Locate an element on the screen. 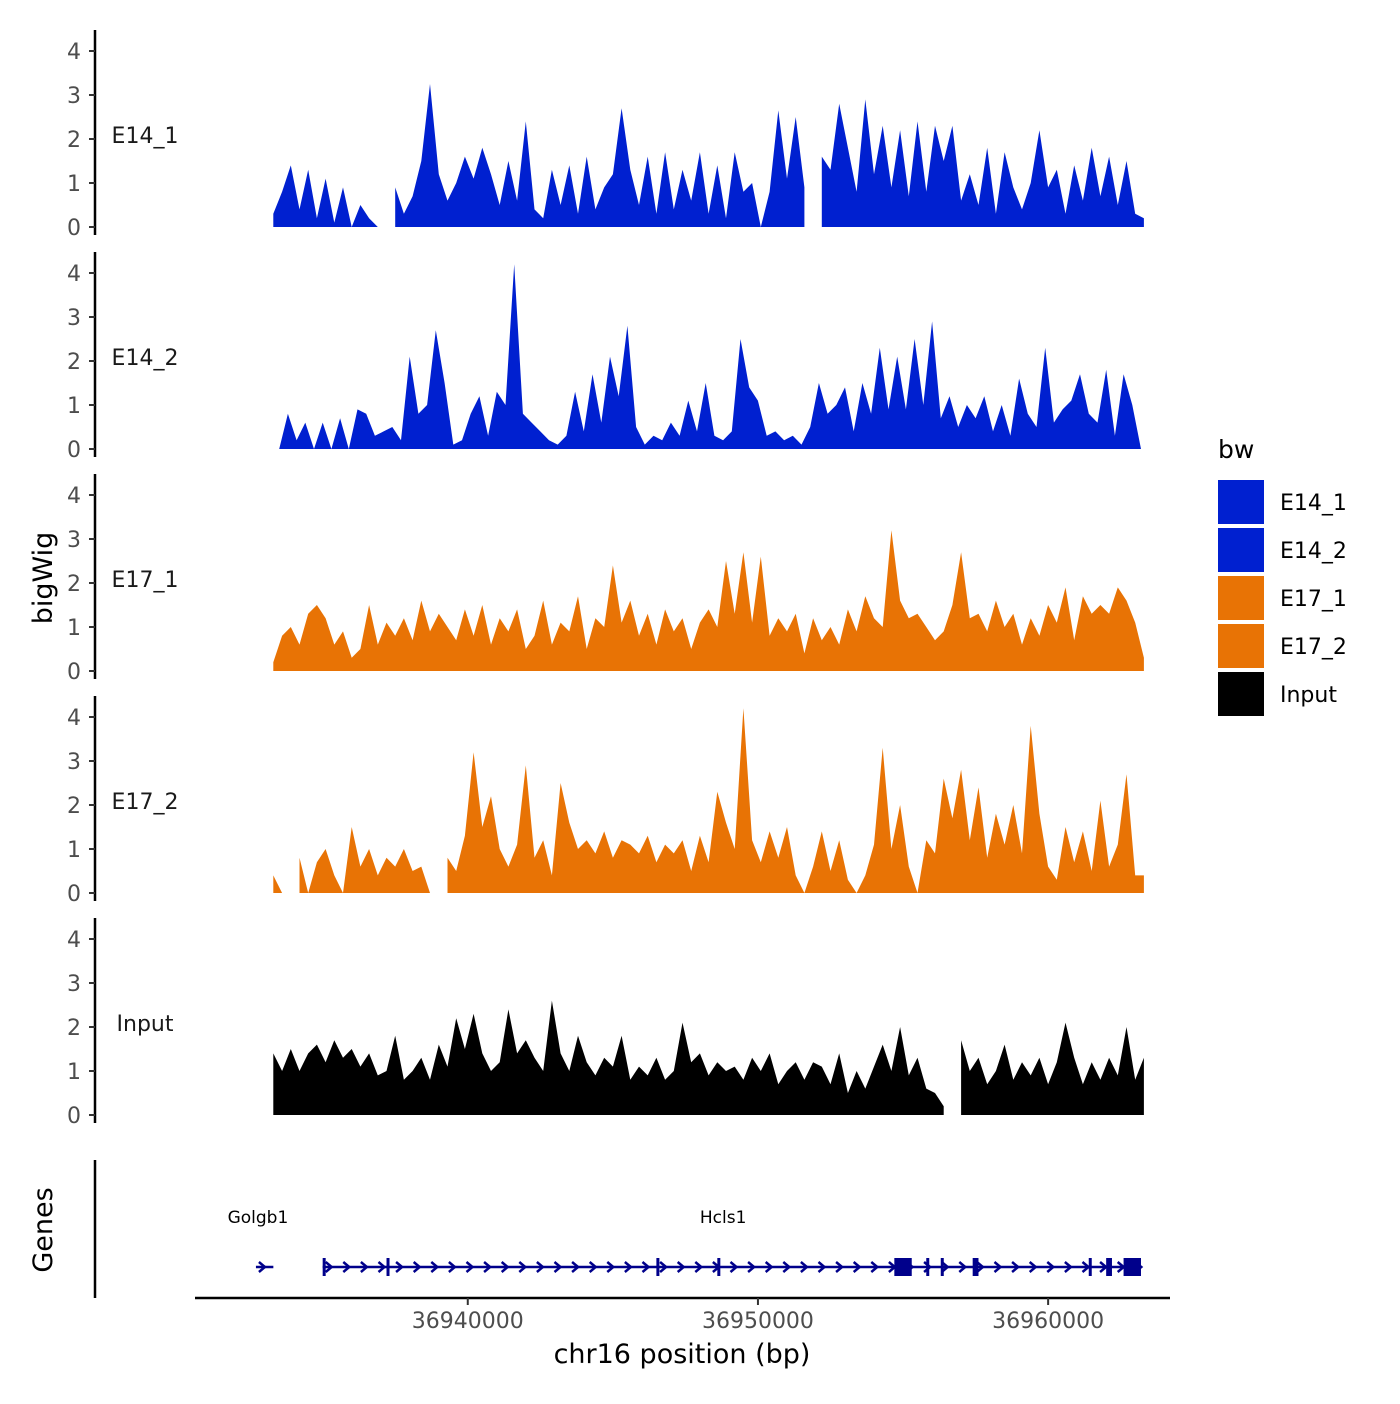 This screenshot has width=1400, height=1404. legend-title: bw is located at coordinates (1236, 449).